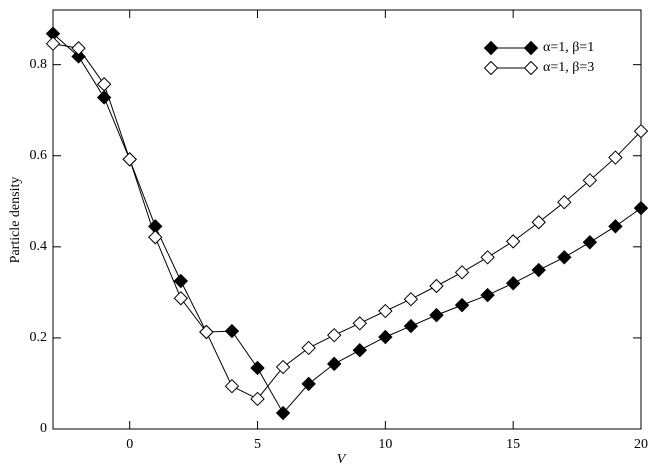 Image resolution: width=664 pixels, height=475 pixels. What do you see at coordinates (129, 444) in the screenshot?
I see `x-tick-label: 0` at bounding box center [129, 444].